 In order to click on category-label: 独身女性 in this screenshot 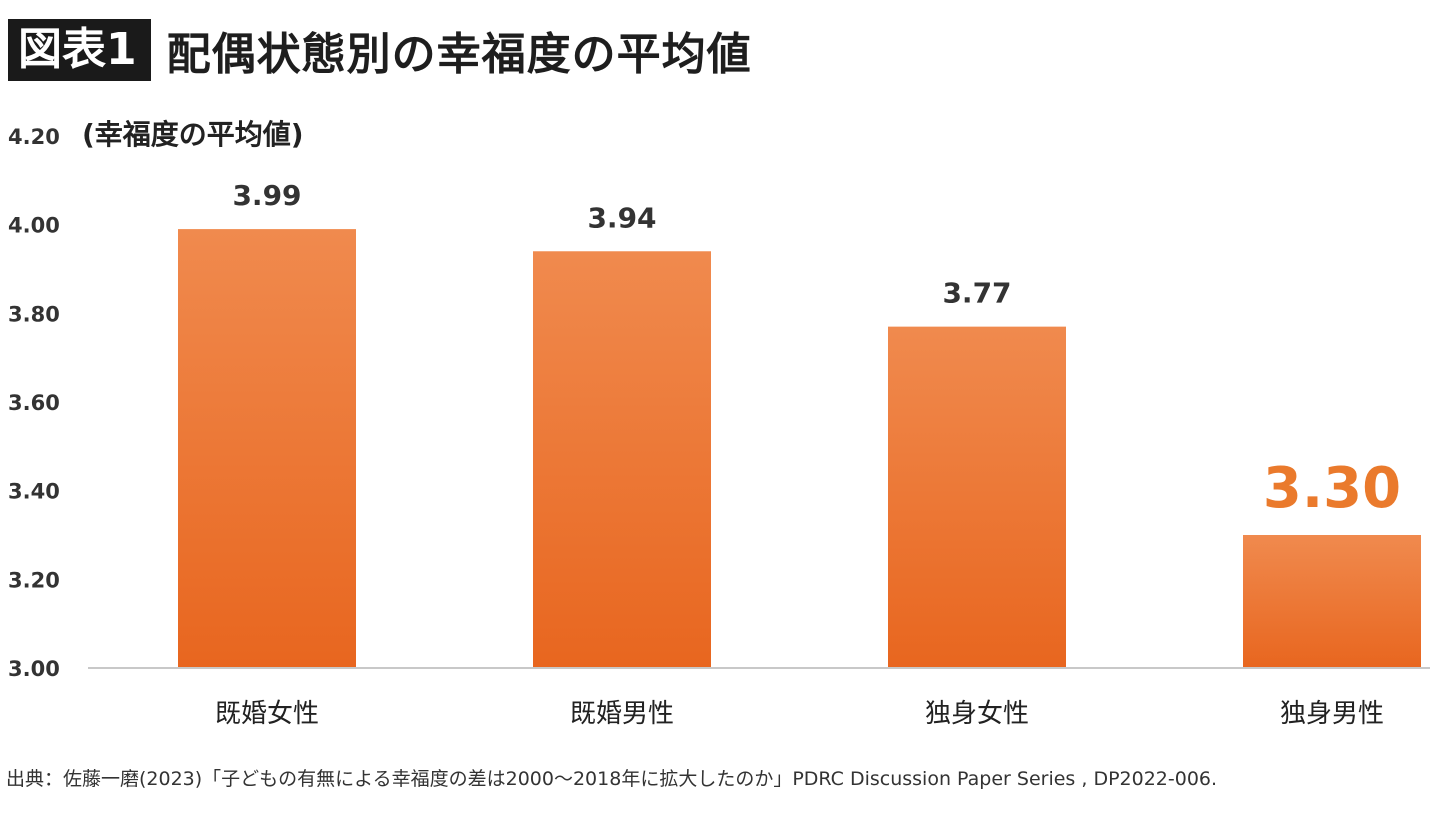, I will do `click(977, 714)`.